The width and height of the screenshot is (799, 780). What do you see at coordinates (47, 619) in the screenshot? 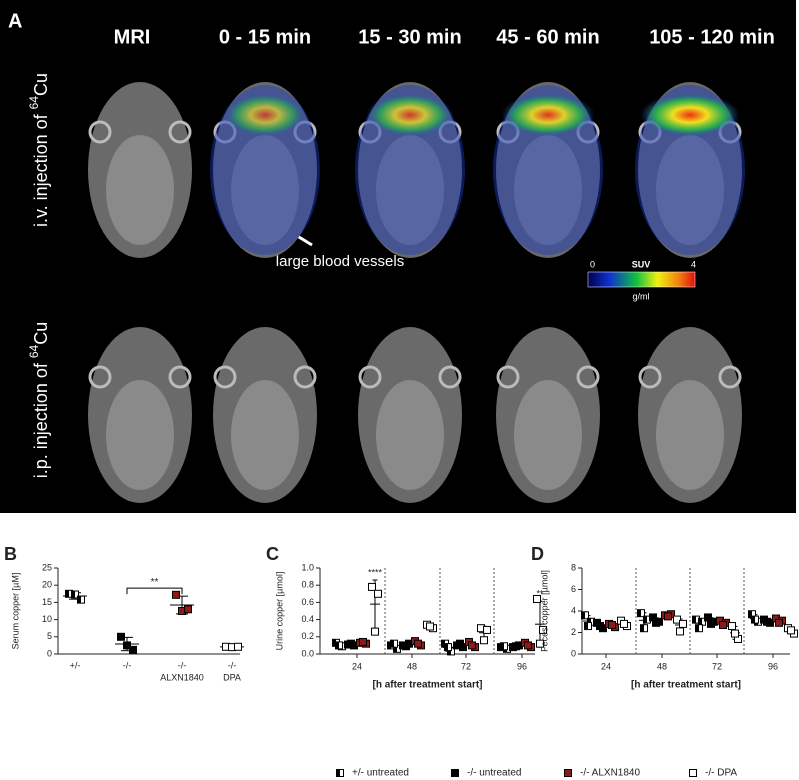
I see `y-tick-label: 10` at bounding box center [47, 619].